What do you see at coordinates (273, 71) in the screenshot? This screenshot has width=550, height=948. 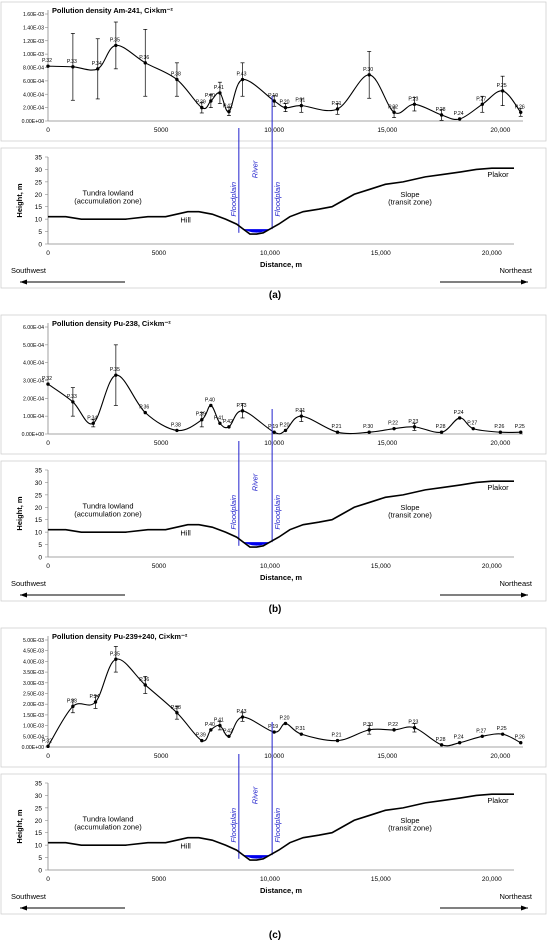 I see `chart-frame` at bounding box center [273, 71].